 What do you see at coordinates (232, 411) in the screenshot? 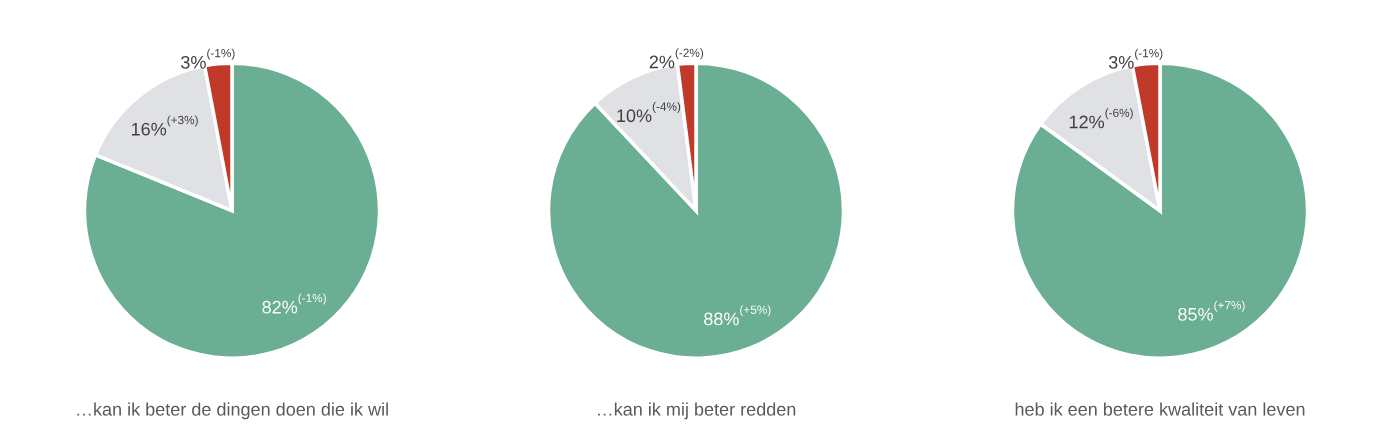
I see `text: …kan ik beter de dingen doen die ik wil` at bounding box center [232, 411].